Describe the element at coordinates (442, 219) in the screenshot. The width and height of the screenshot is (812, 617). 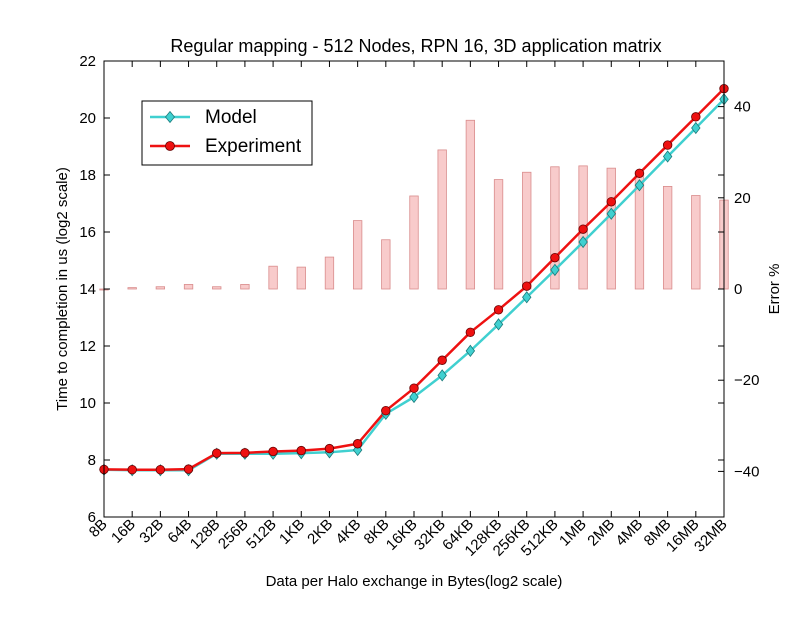
I see `error-bar-32KB` at that location.